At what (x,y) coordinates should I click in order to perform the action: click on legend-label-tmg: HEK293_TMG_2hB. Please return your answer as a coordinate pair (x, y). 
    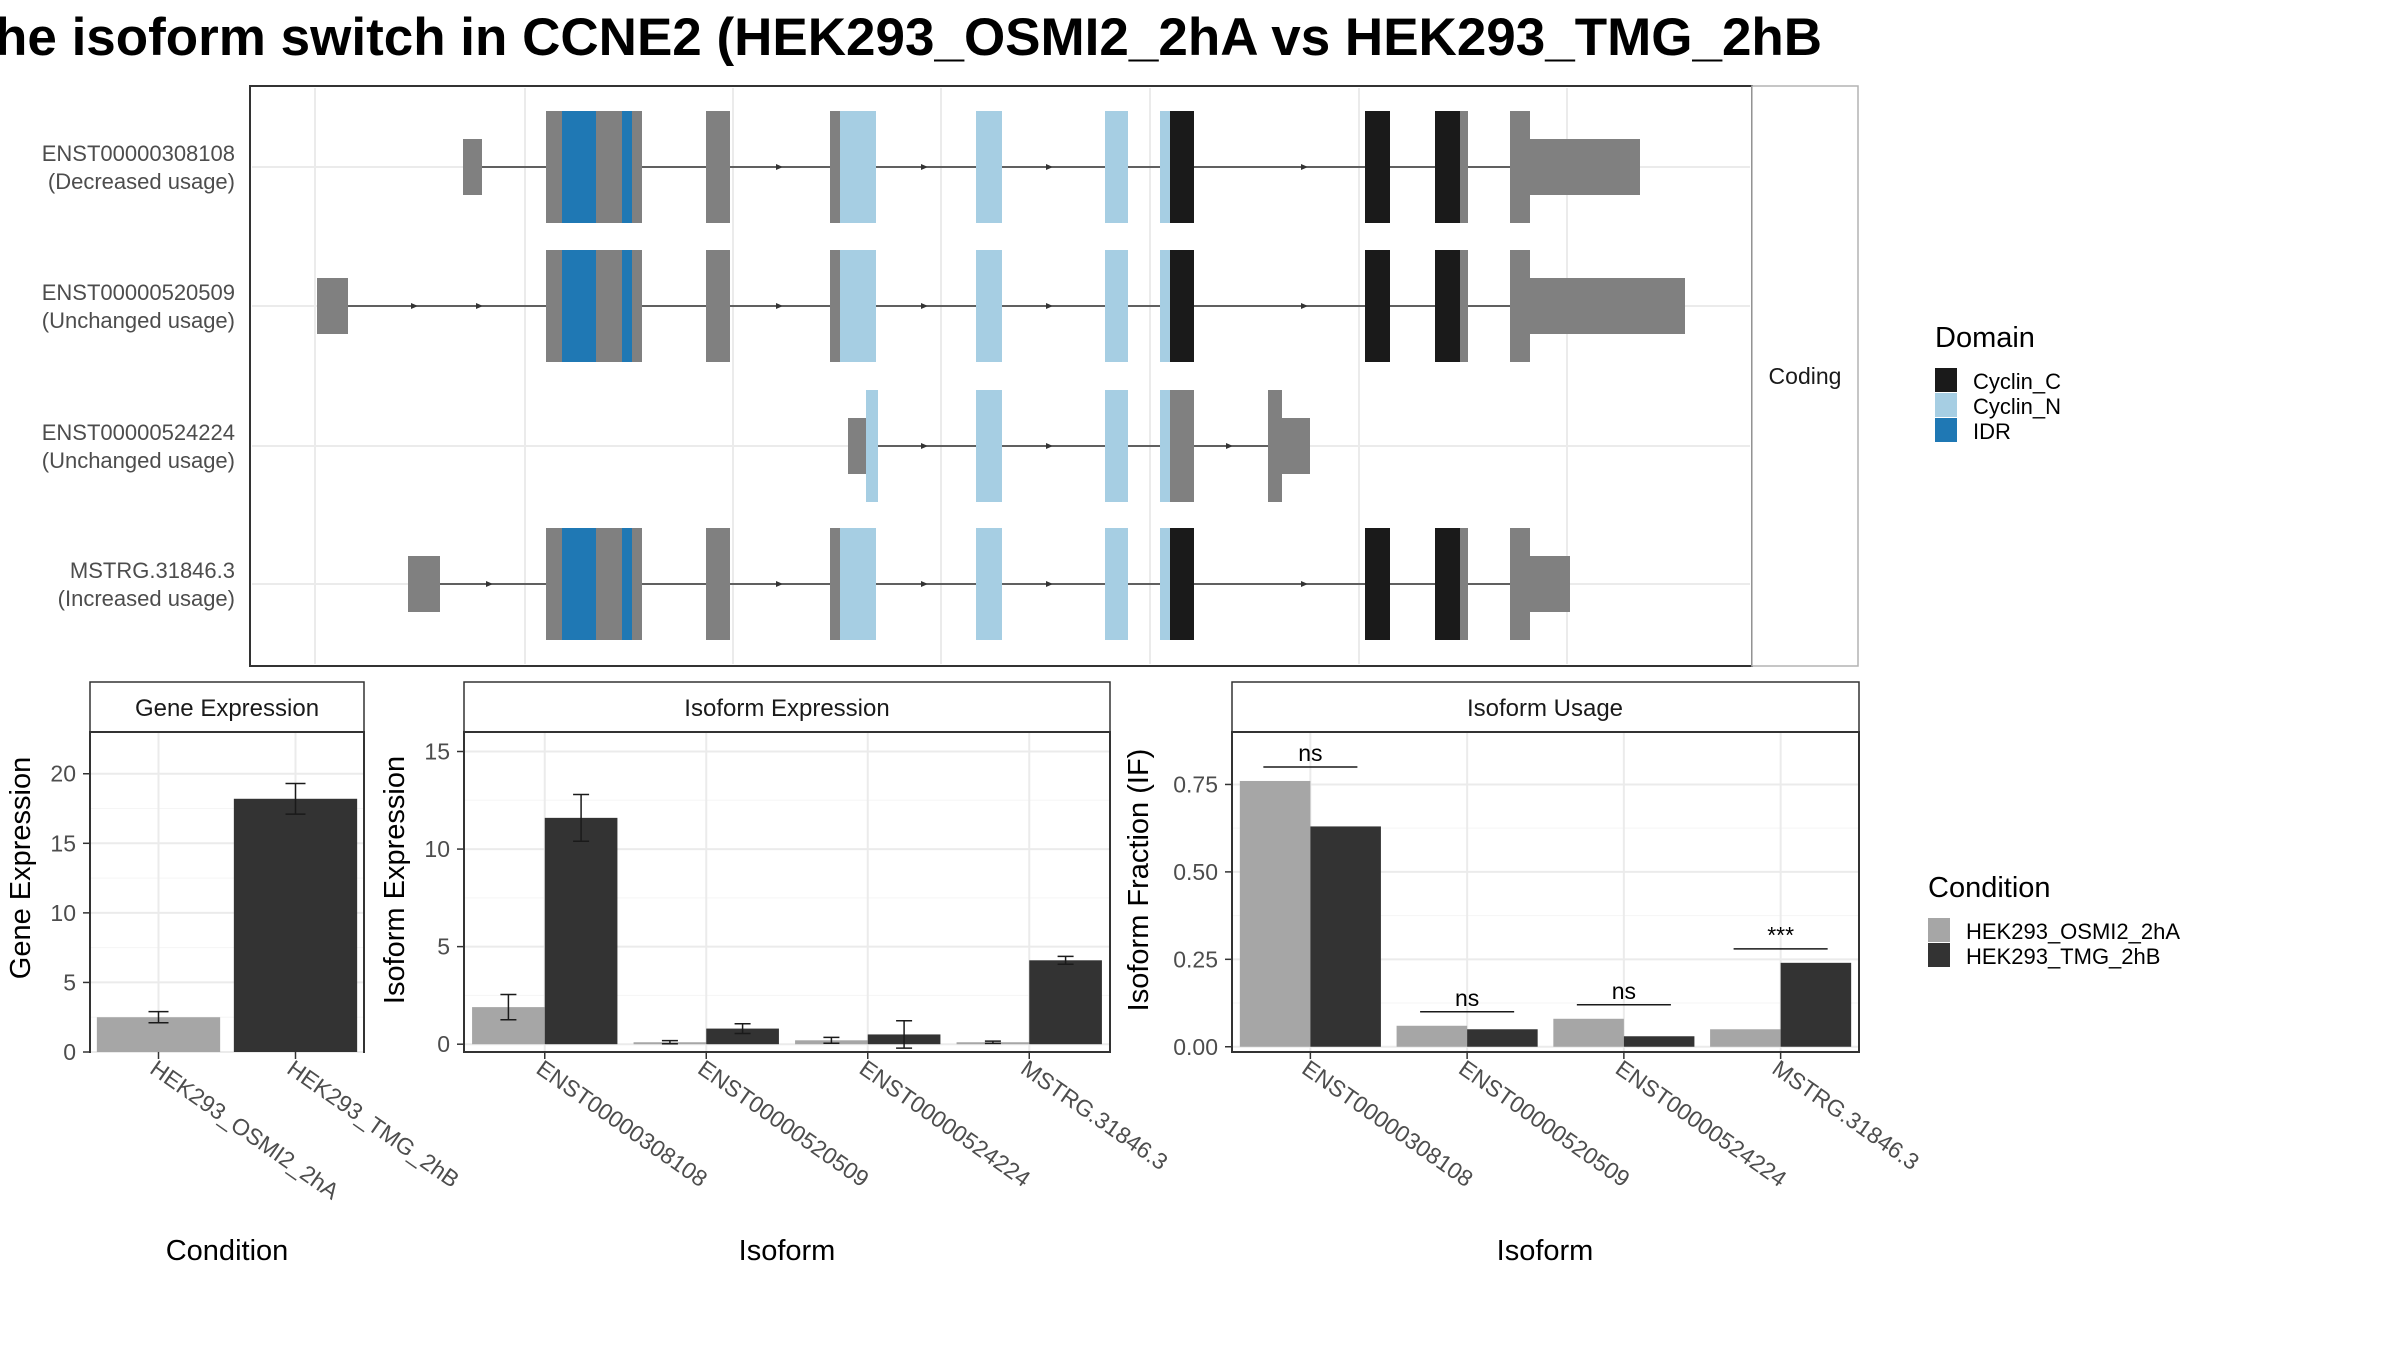
    Looking at the image, I should click on (2063, 956).